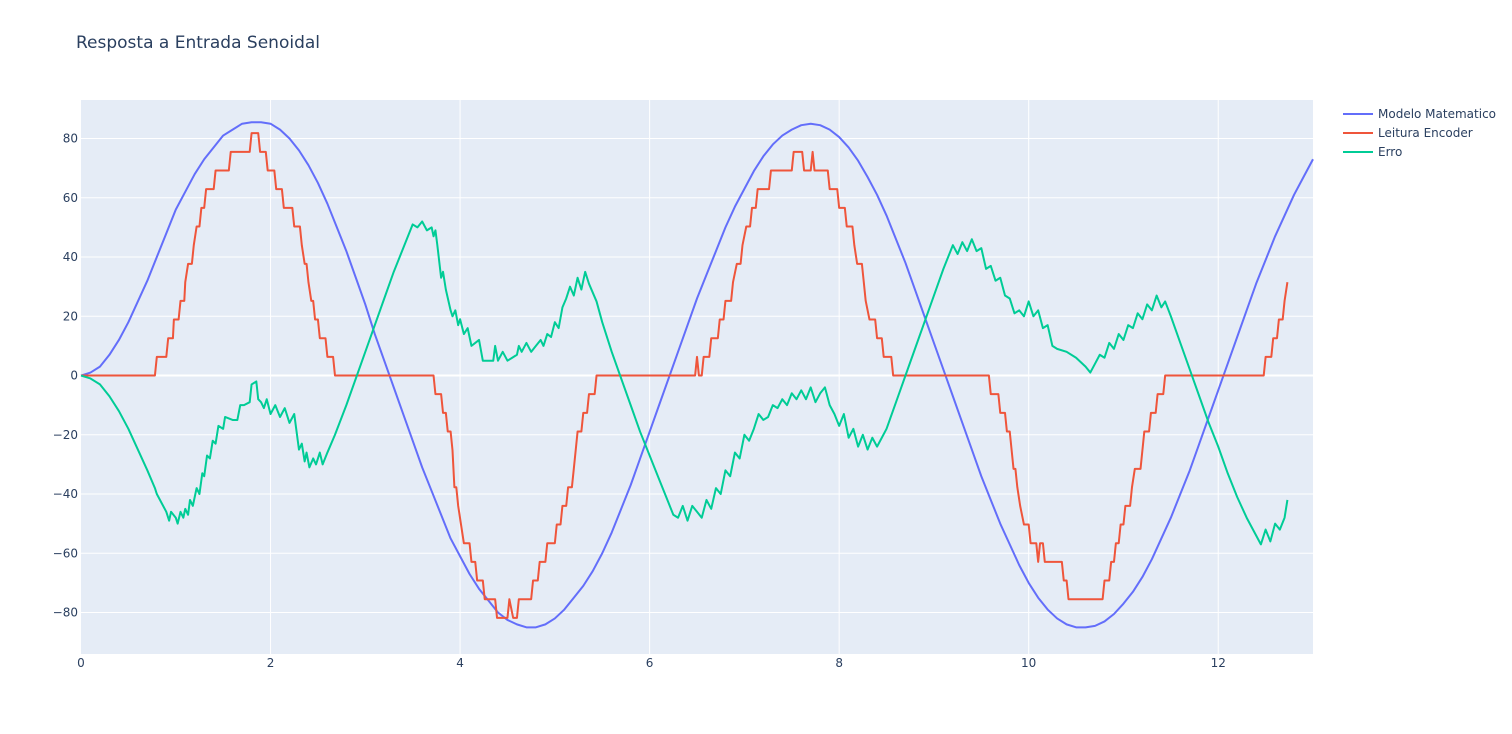  I want to click on y-tick-label: 20, so click(70, 316).